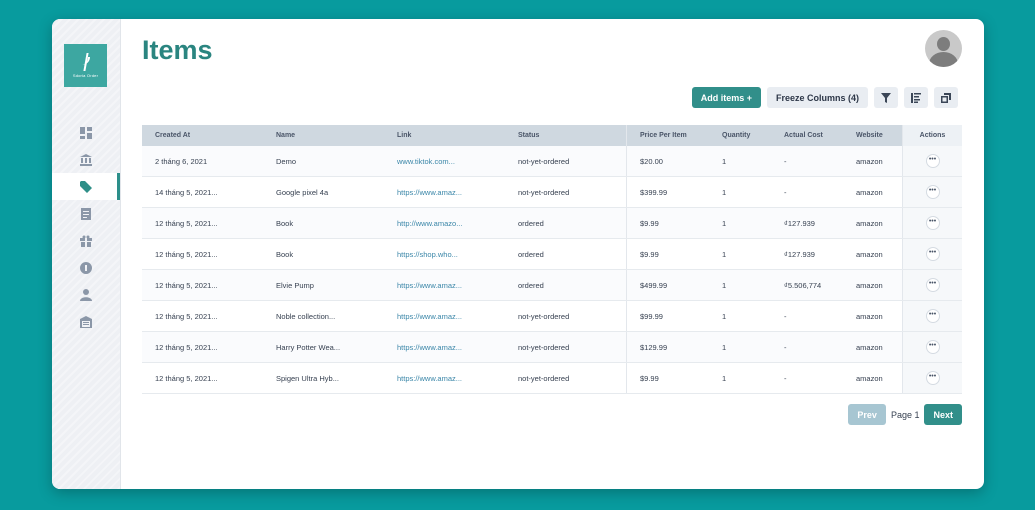  What do you see at coordinates (667, 347) in the screenshot?
I see `cell-price: $129.99` at bounding box center [667, 347].